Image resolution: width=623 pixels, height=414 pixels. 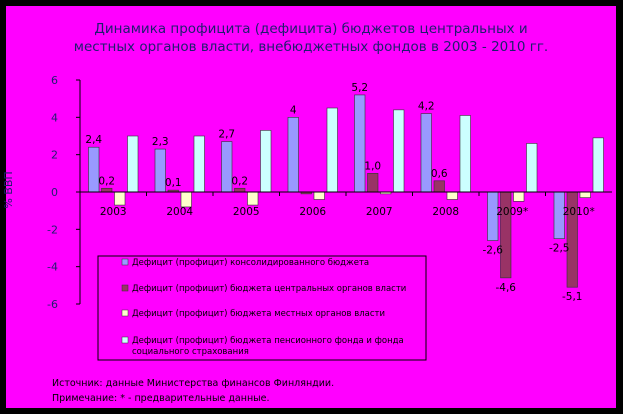 What do you see at coordinates (161, 398) in the screenshot?
I see `preliminary-note: Примечание: * - предварительные данные.` at bounding box center [161, 398].